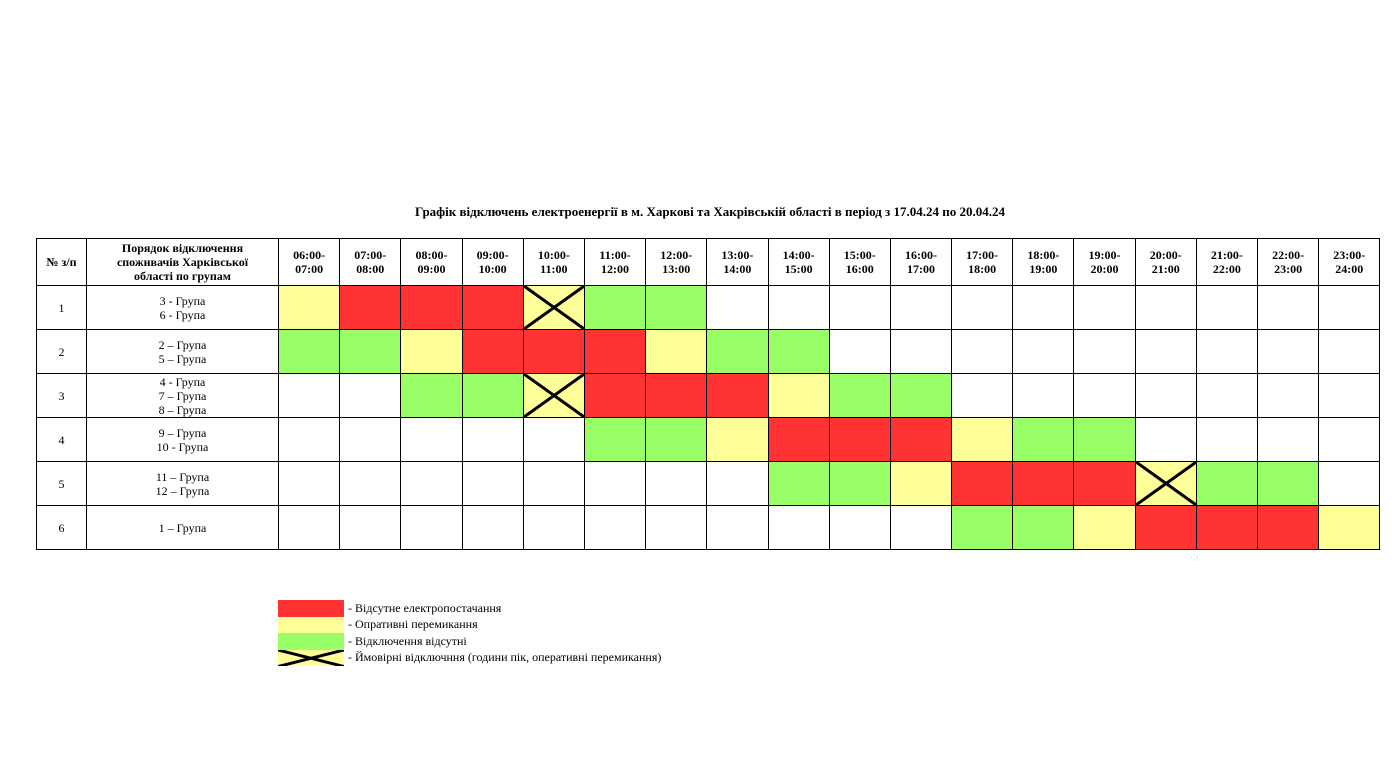 Image resolution: width=1392 pixels, height=778 pixels. What do you see at coordinates (182, 314) in the screenshot?
I see `group-label: 6 - Група` at bounding box center [182, 314].